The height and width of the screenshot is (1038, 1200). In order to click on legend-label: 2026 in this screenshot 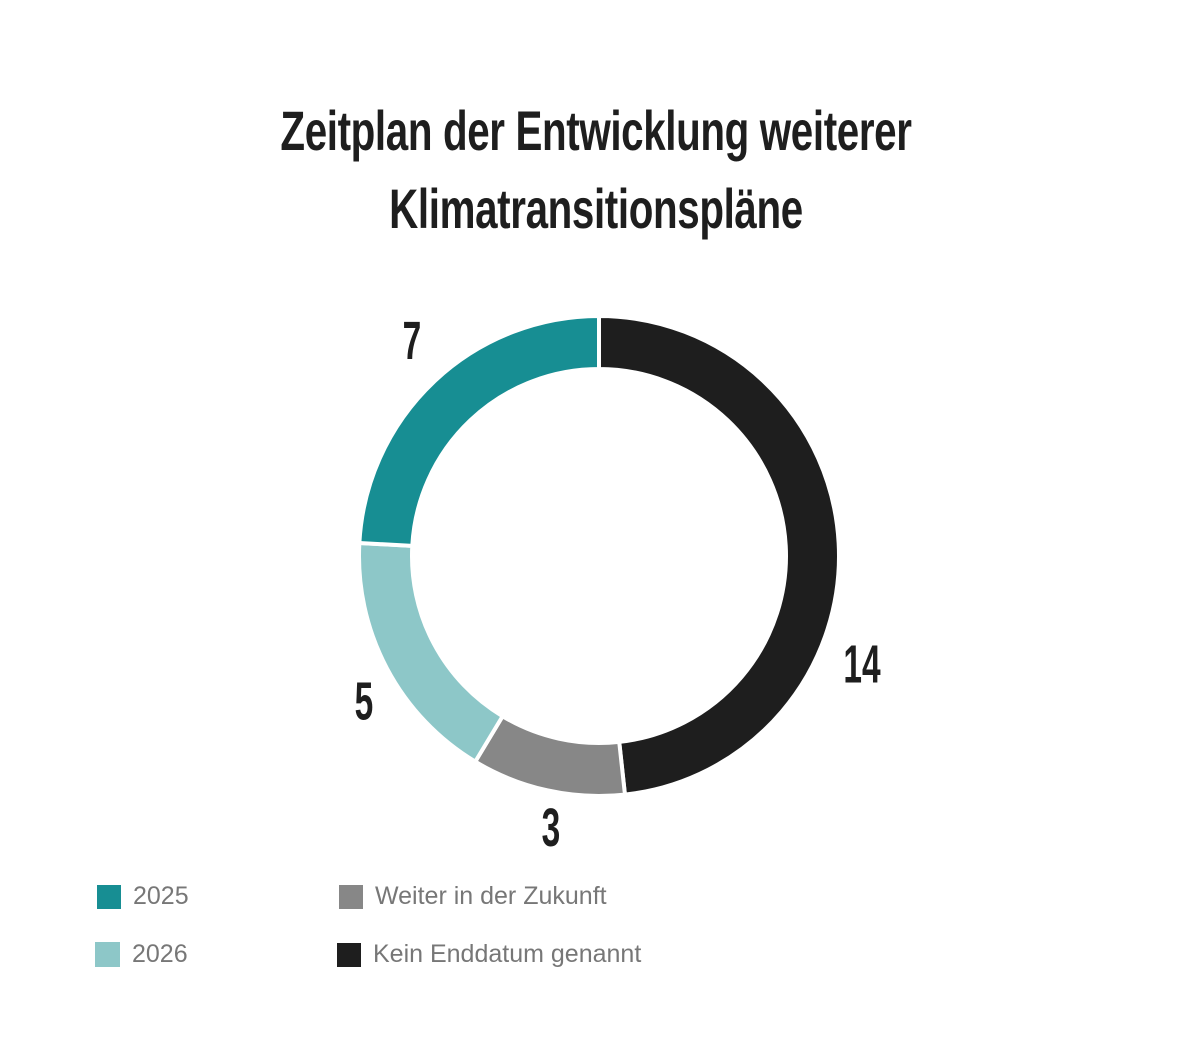, I will do `click(160, 954)`.